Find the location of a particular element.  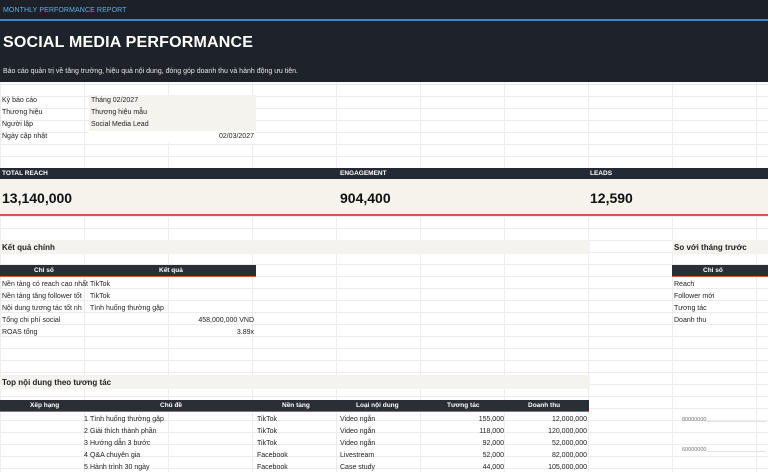

kpi-values-band: 13,140,000 904,400 12,590 is located at coordinates (384, 197).